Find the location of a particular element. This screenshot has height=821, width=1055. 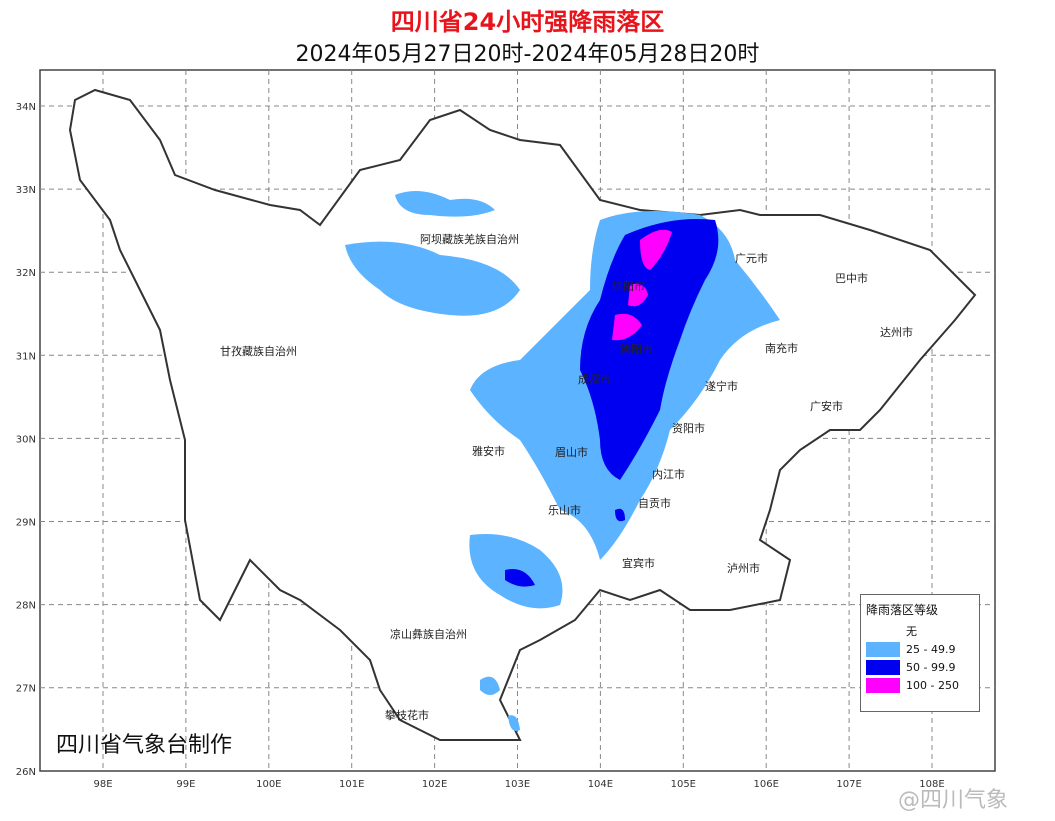

x-tick-label: 101E is located at coordinates (351, 784).